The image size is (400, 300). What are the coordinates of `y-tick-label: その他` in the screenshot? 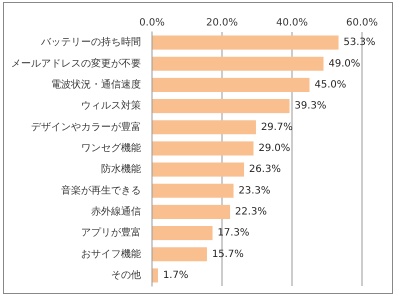 It's located at (126, 275).